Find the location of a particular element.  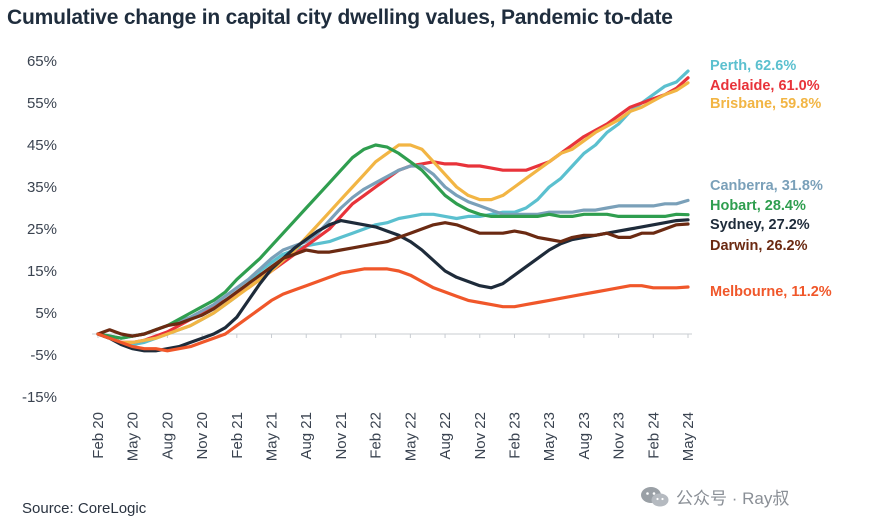

watermark: 公众号 · Ray叔 is located at coordinates (714, 496).